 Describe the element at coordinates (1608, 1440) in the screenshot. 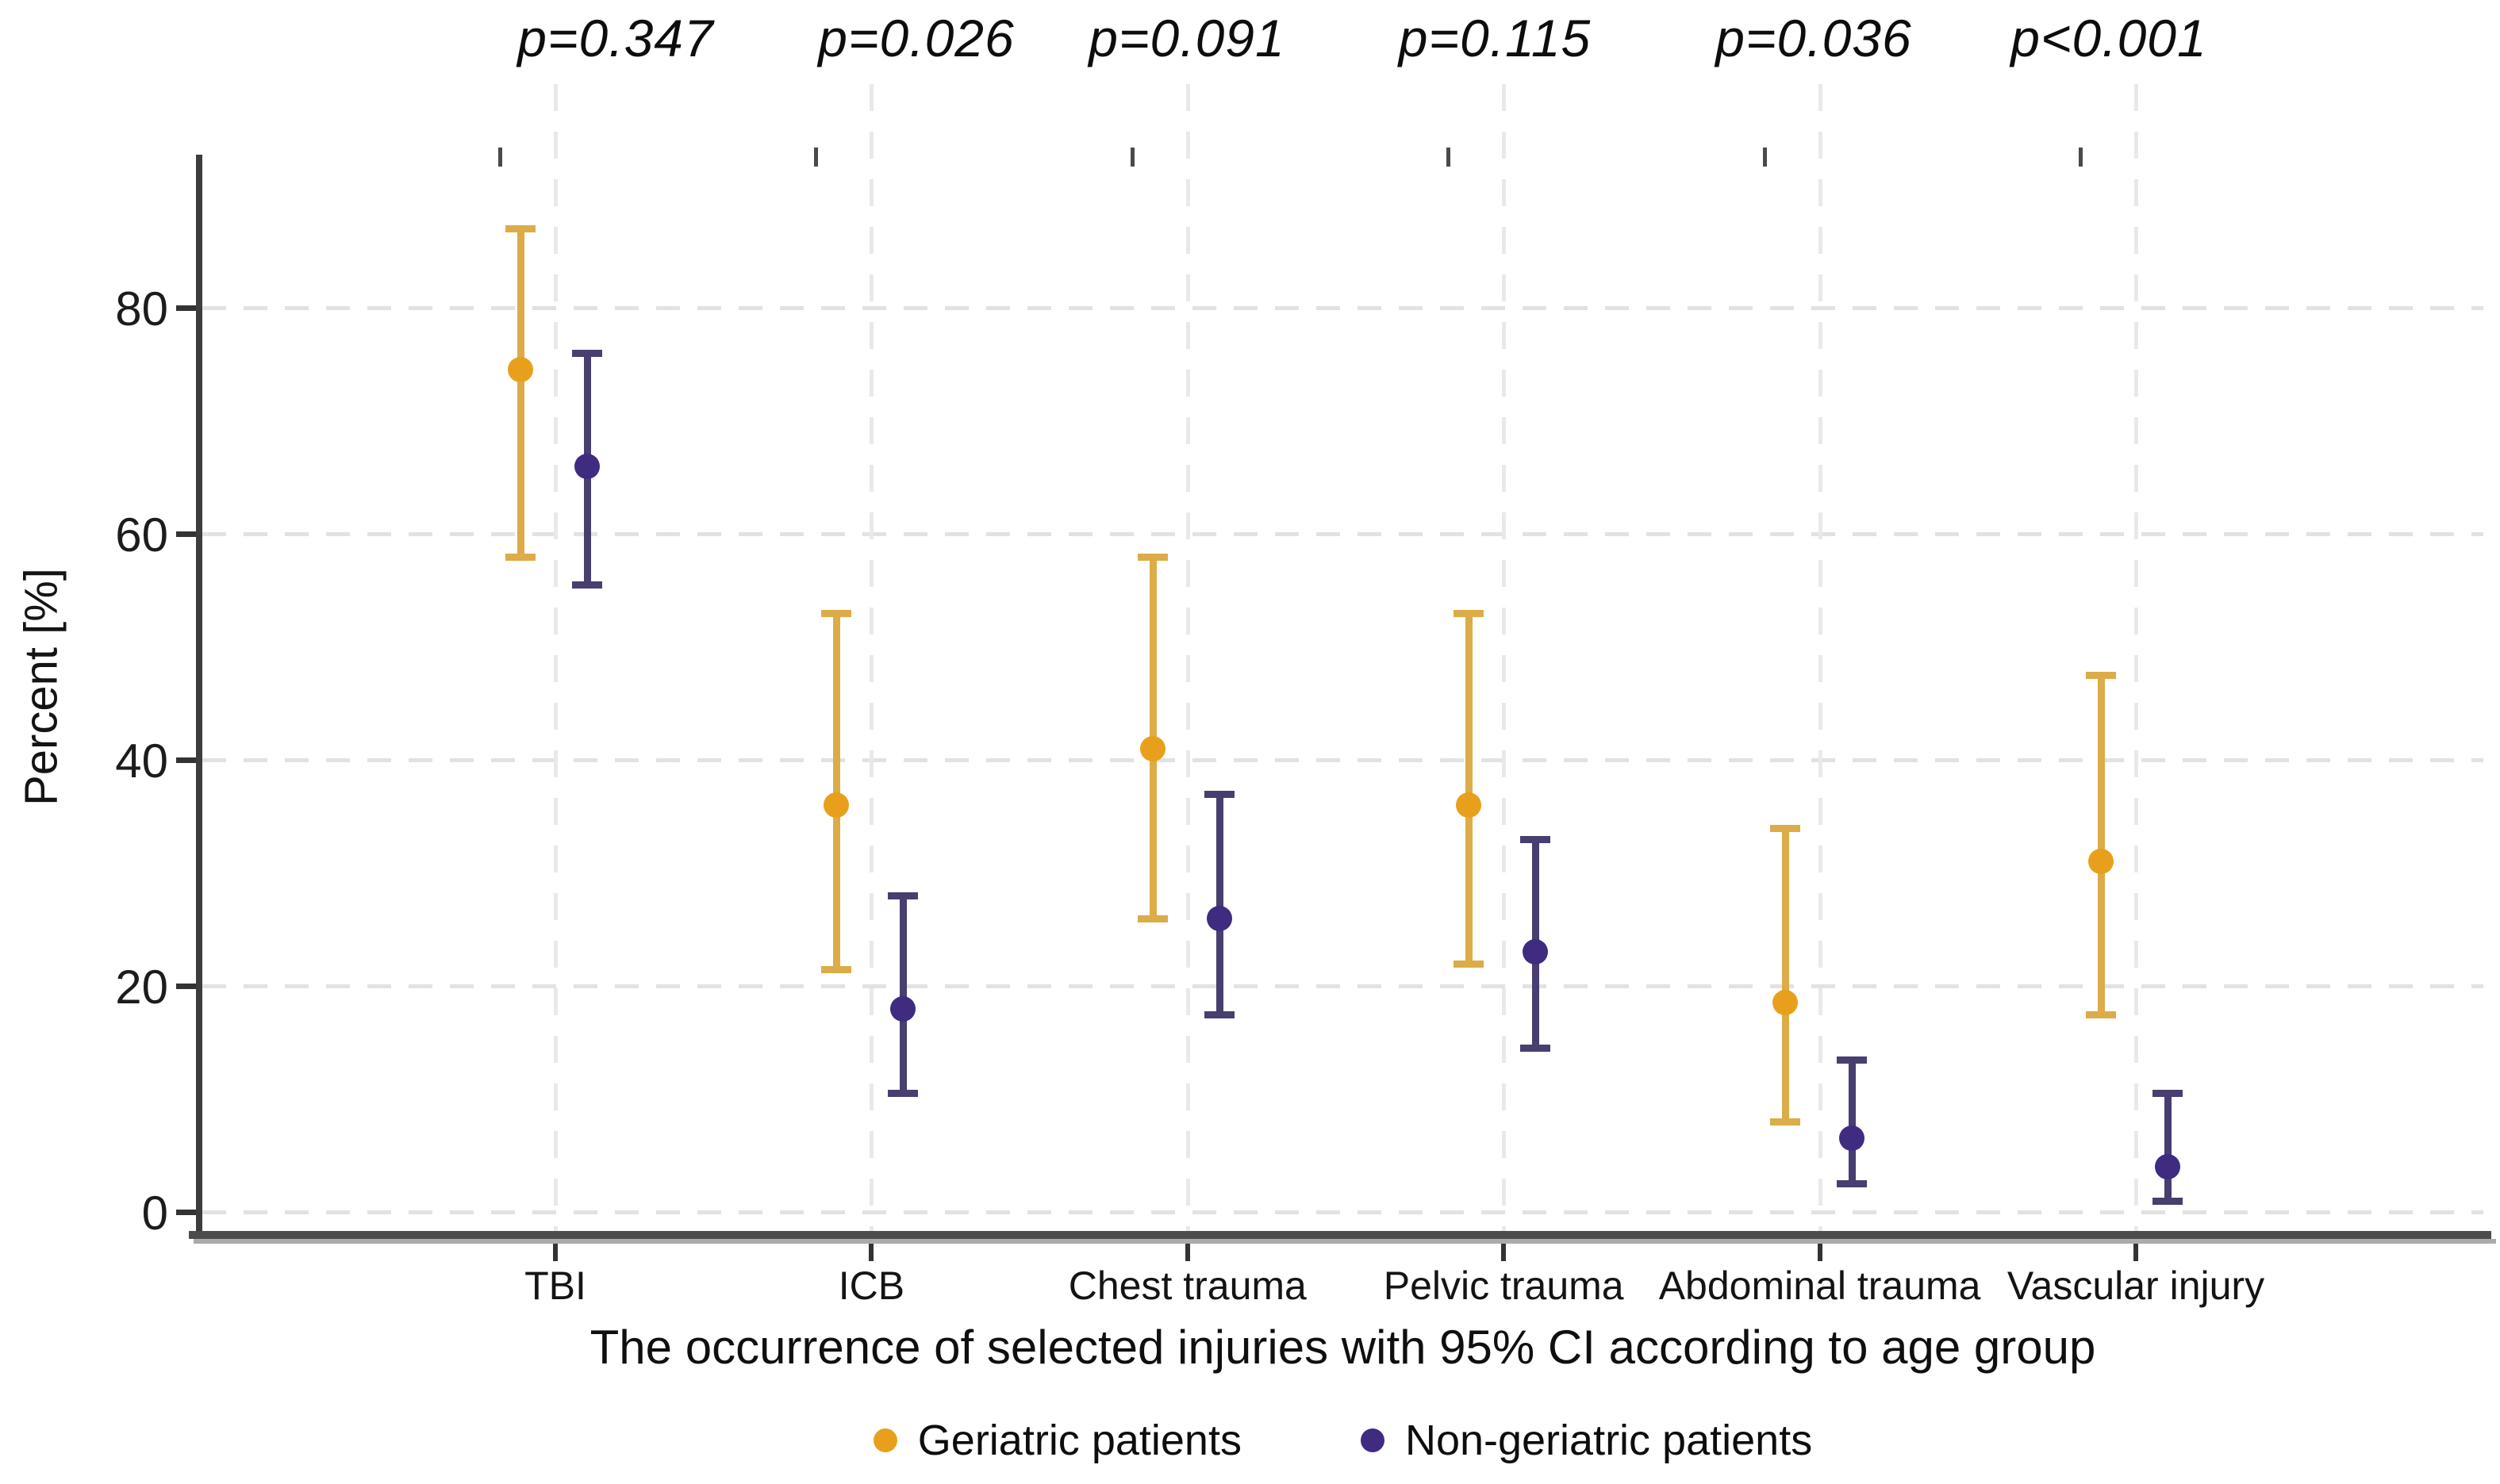

I see `legend-label: Non-geriatric patients` at that location.